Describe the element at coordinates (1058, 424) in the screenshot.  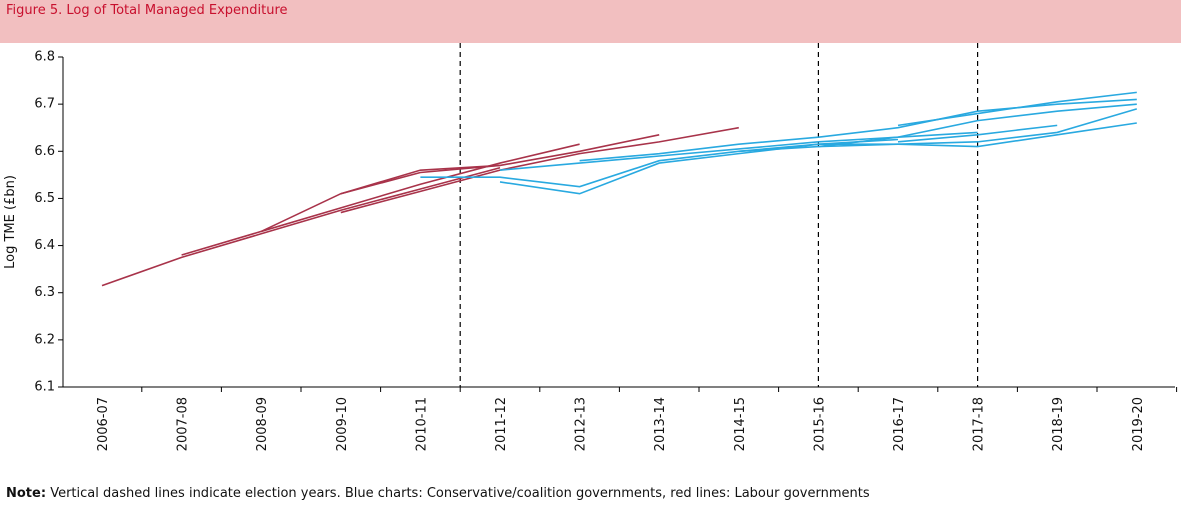
I see `x-tick-label: 2018-19` at that location.